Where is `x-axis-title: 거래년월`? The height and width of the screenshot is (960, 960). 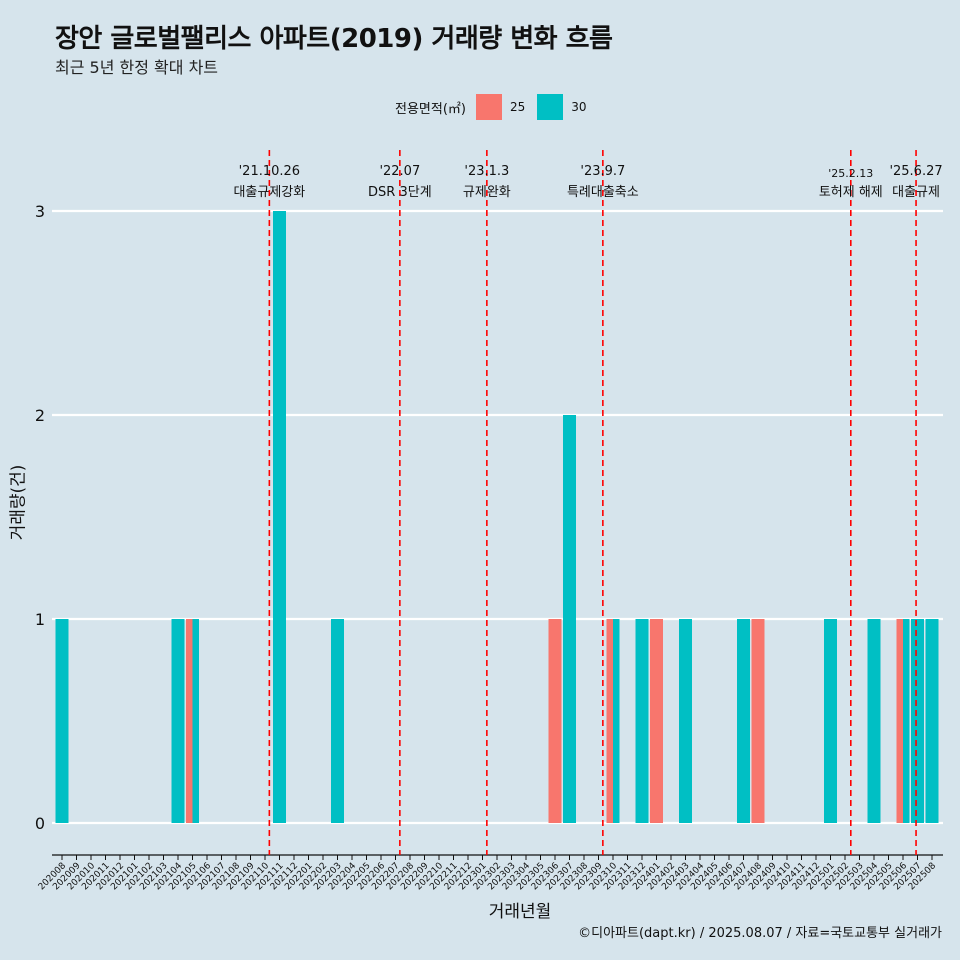 x-axis-title: 거래년월 is located at coordinates (520, 912).